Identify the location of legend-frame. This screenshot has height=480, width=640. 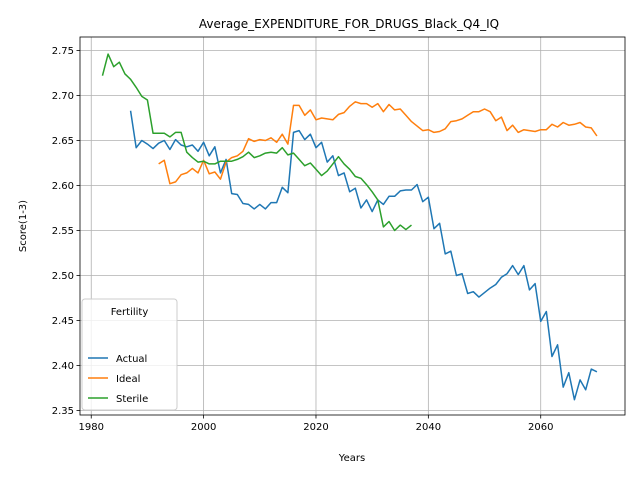
(129, 354).